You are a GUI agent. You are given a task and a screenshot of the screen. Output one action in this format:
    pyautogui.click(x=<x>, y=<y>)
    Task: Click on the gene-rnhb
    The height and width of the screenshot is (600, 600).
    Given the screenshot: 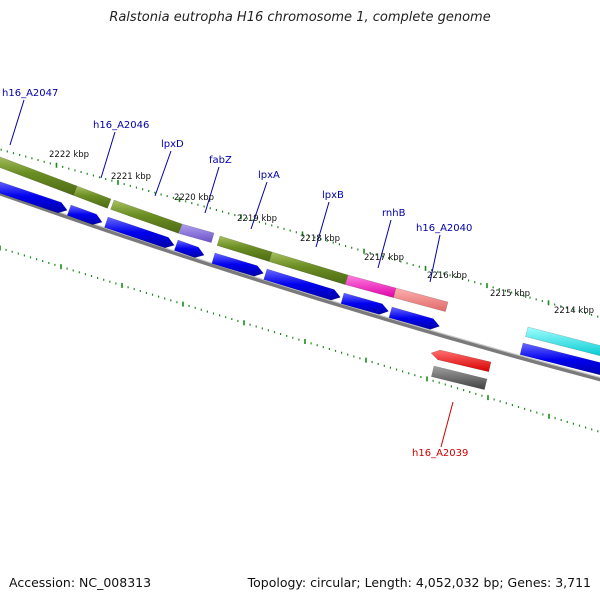 What is the action you would take?
    pyautogui.click(x=371, y=286)
    